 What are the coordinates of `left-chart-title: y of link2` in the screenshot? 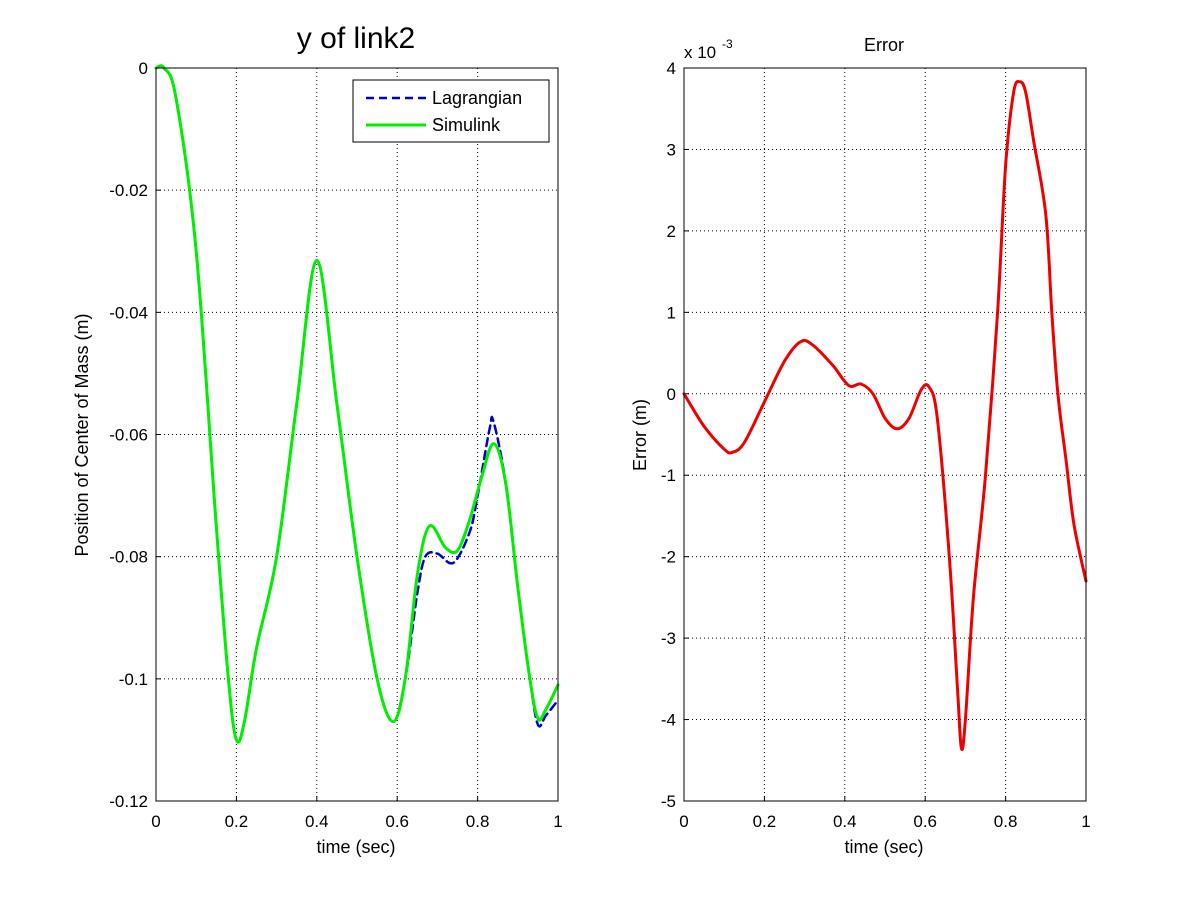 It's located at (356, 38).